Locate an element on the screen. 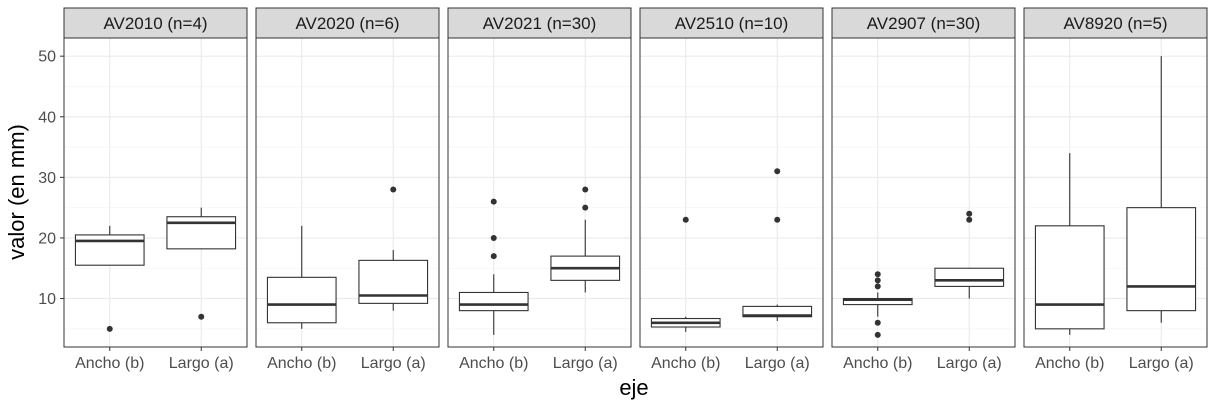 This screenshot has height=408, width=1213. facet-strip-label: AV2510 (n=10) is located at coordinates (732, 23).